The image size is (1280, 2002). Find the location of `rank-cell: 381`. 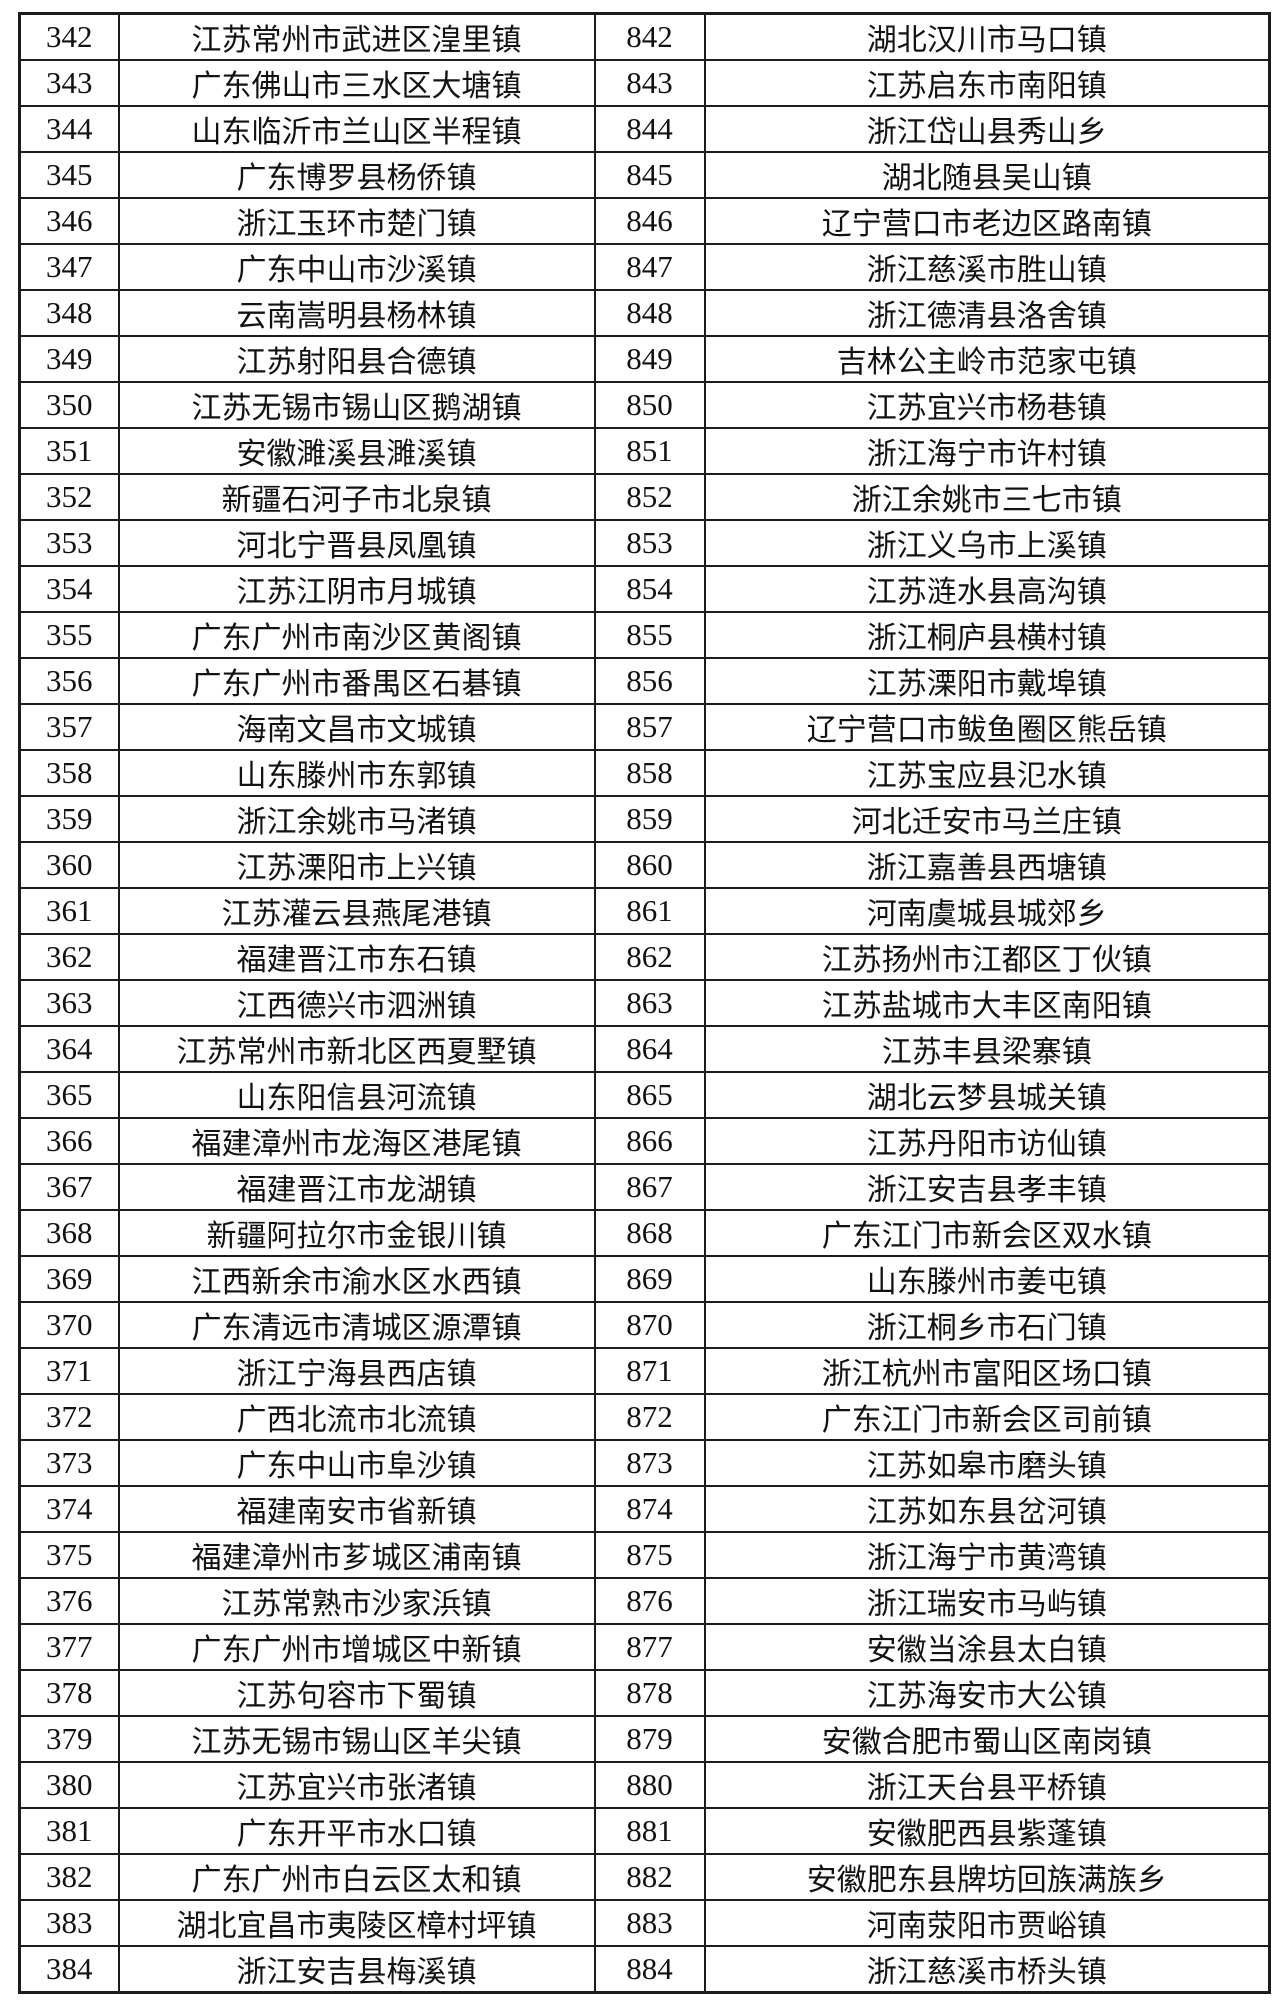

rank-cell: 381 is located at coordinates (69, 1831).